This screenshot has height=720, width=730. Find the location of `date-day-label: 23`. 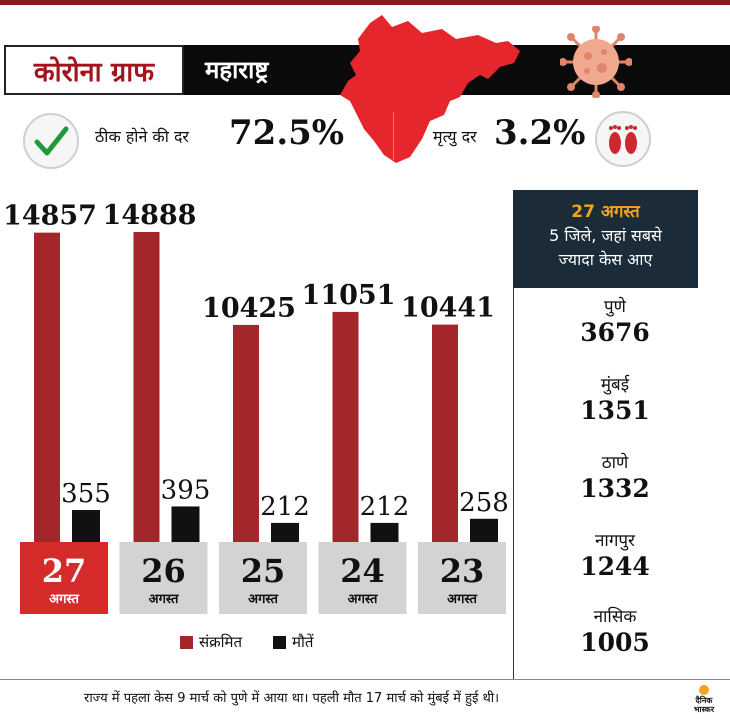

date-day-label: 23 is located at coordinates (462, 571).